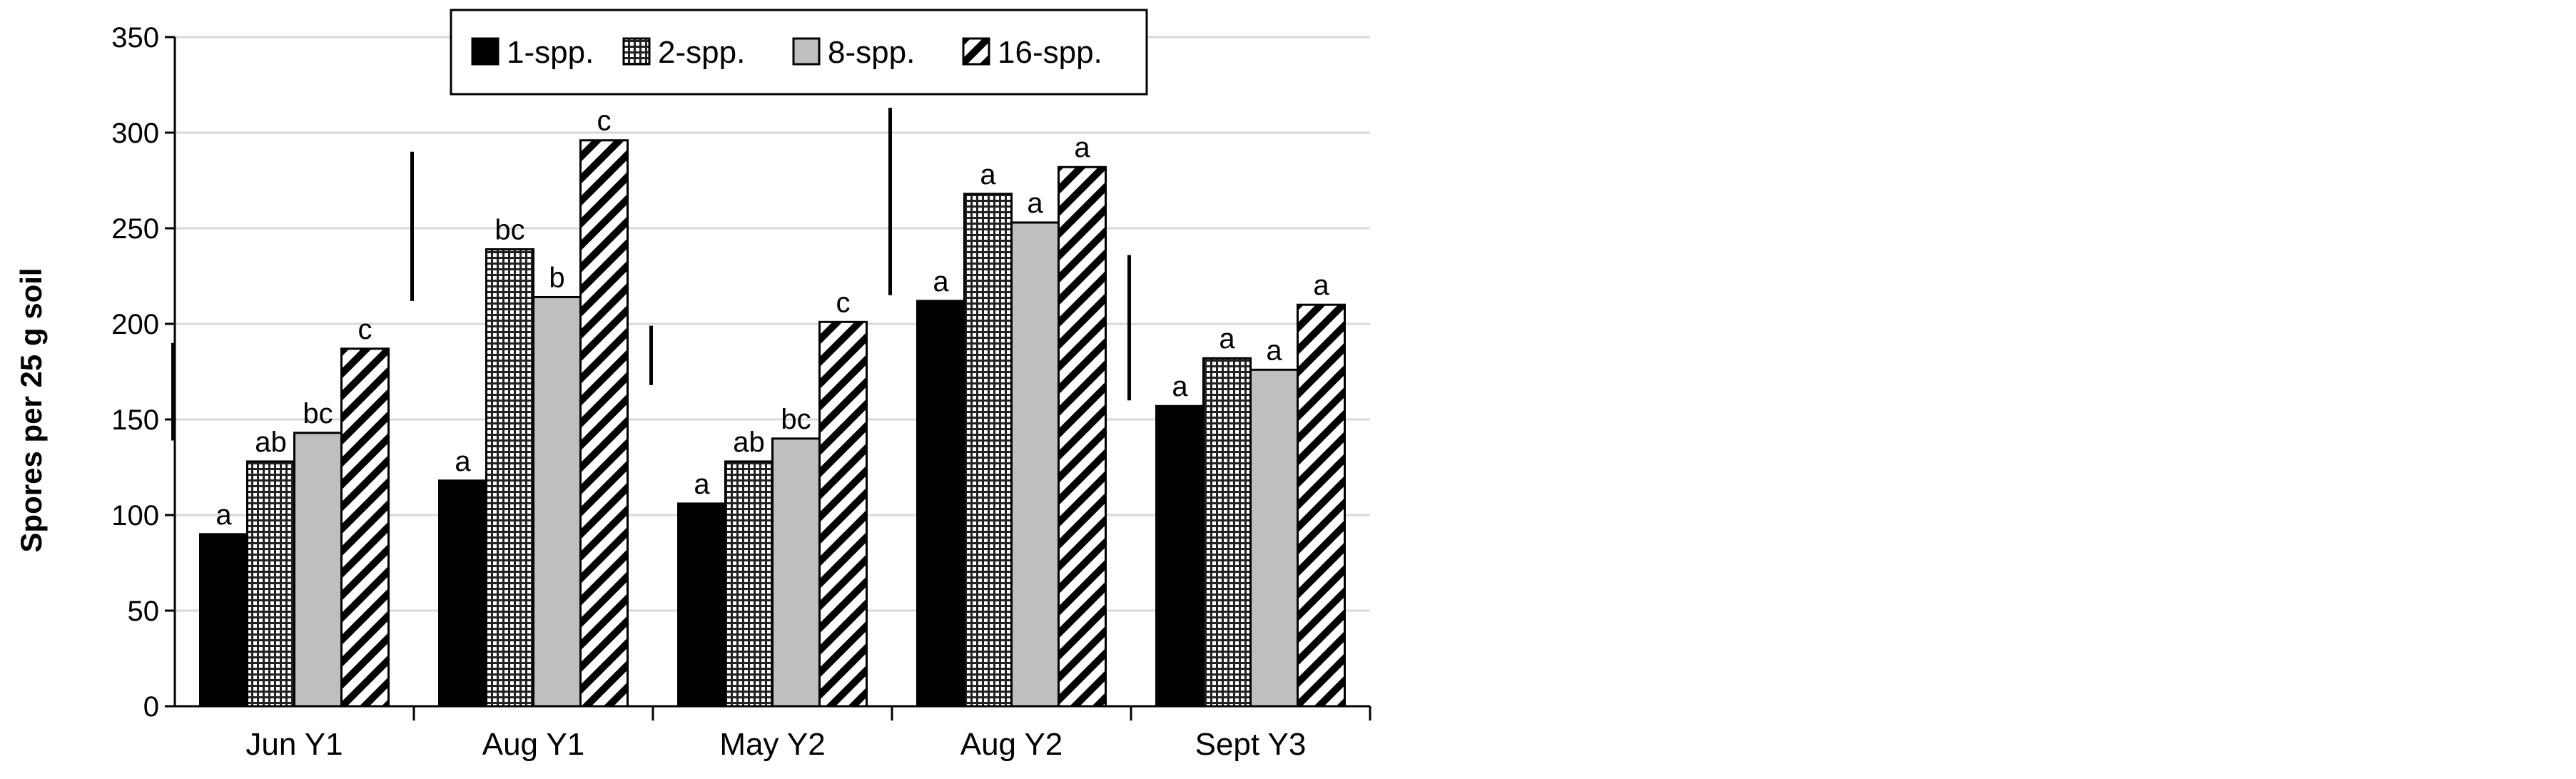 The image size is (2576, 779). I want to click on legend-label: 1-spp., so click(550, 52).